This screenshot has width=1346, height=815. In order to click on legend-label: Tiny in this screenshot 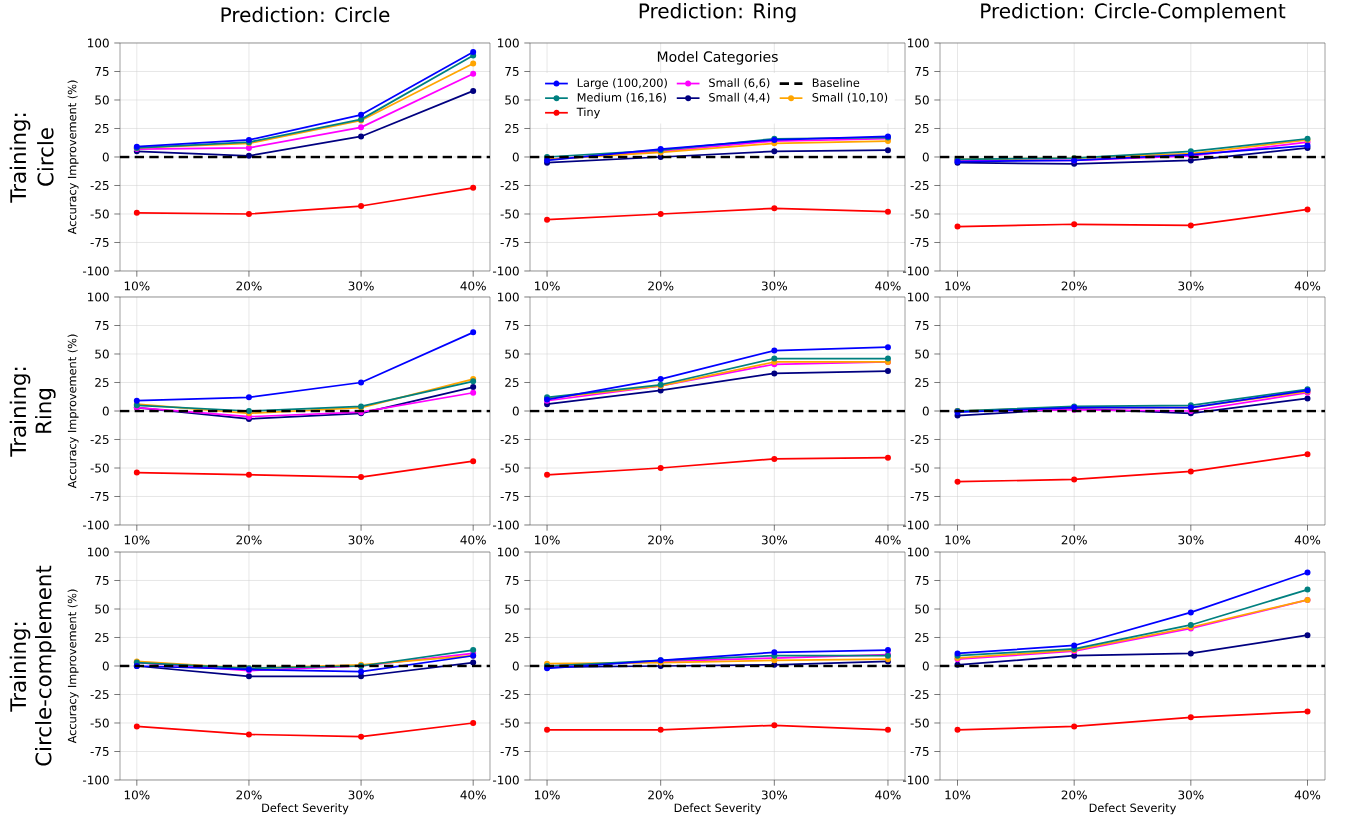, I will do `click(588, 113)`.